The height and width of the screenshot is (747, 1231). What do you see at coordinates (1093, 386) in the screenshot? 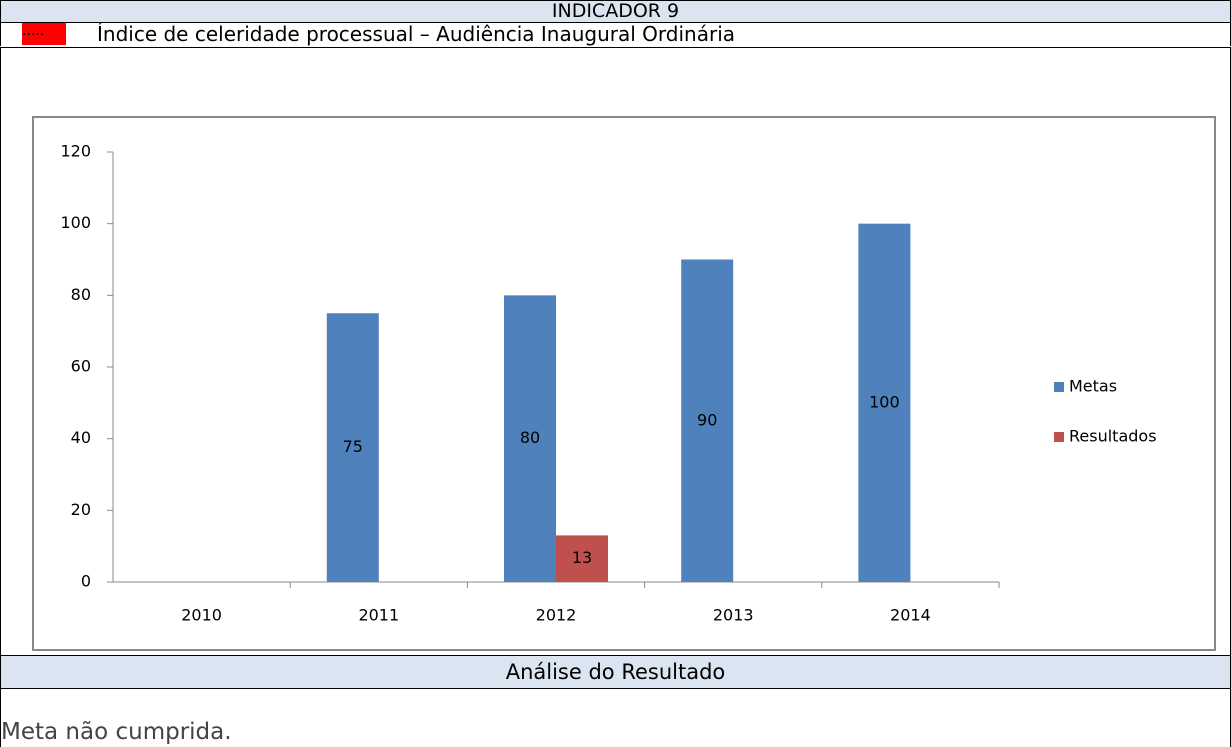
I see `legend-label: Metas` at bounding box center [1093, 386].